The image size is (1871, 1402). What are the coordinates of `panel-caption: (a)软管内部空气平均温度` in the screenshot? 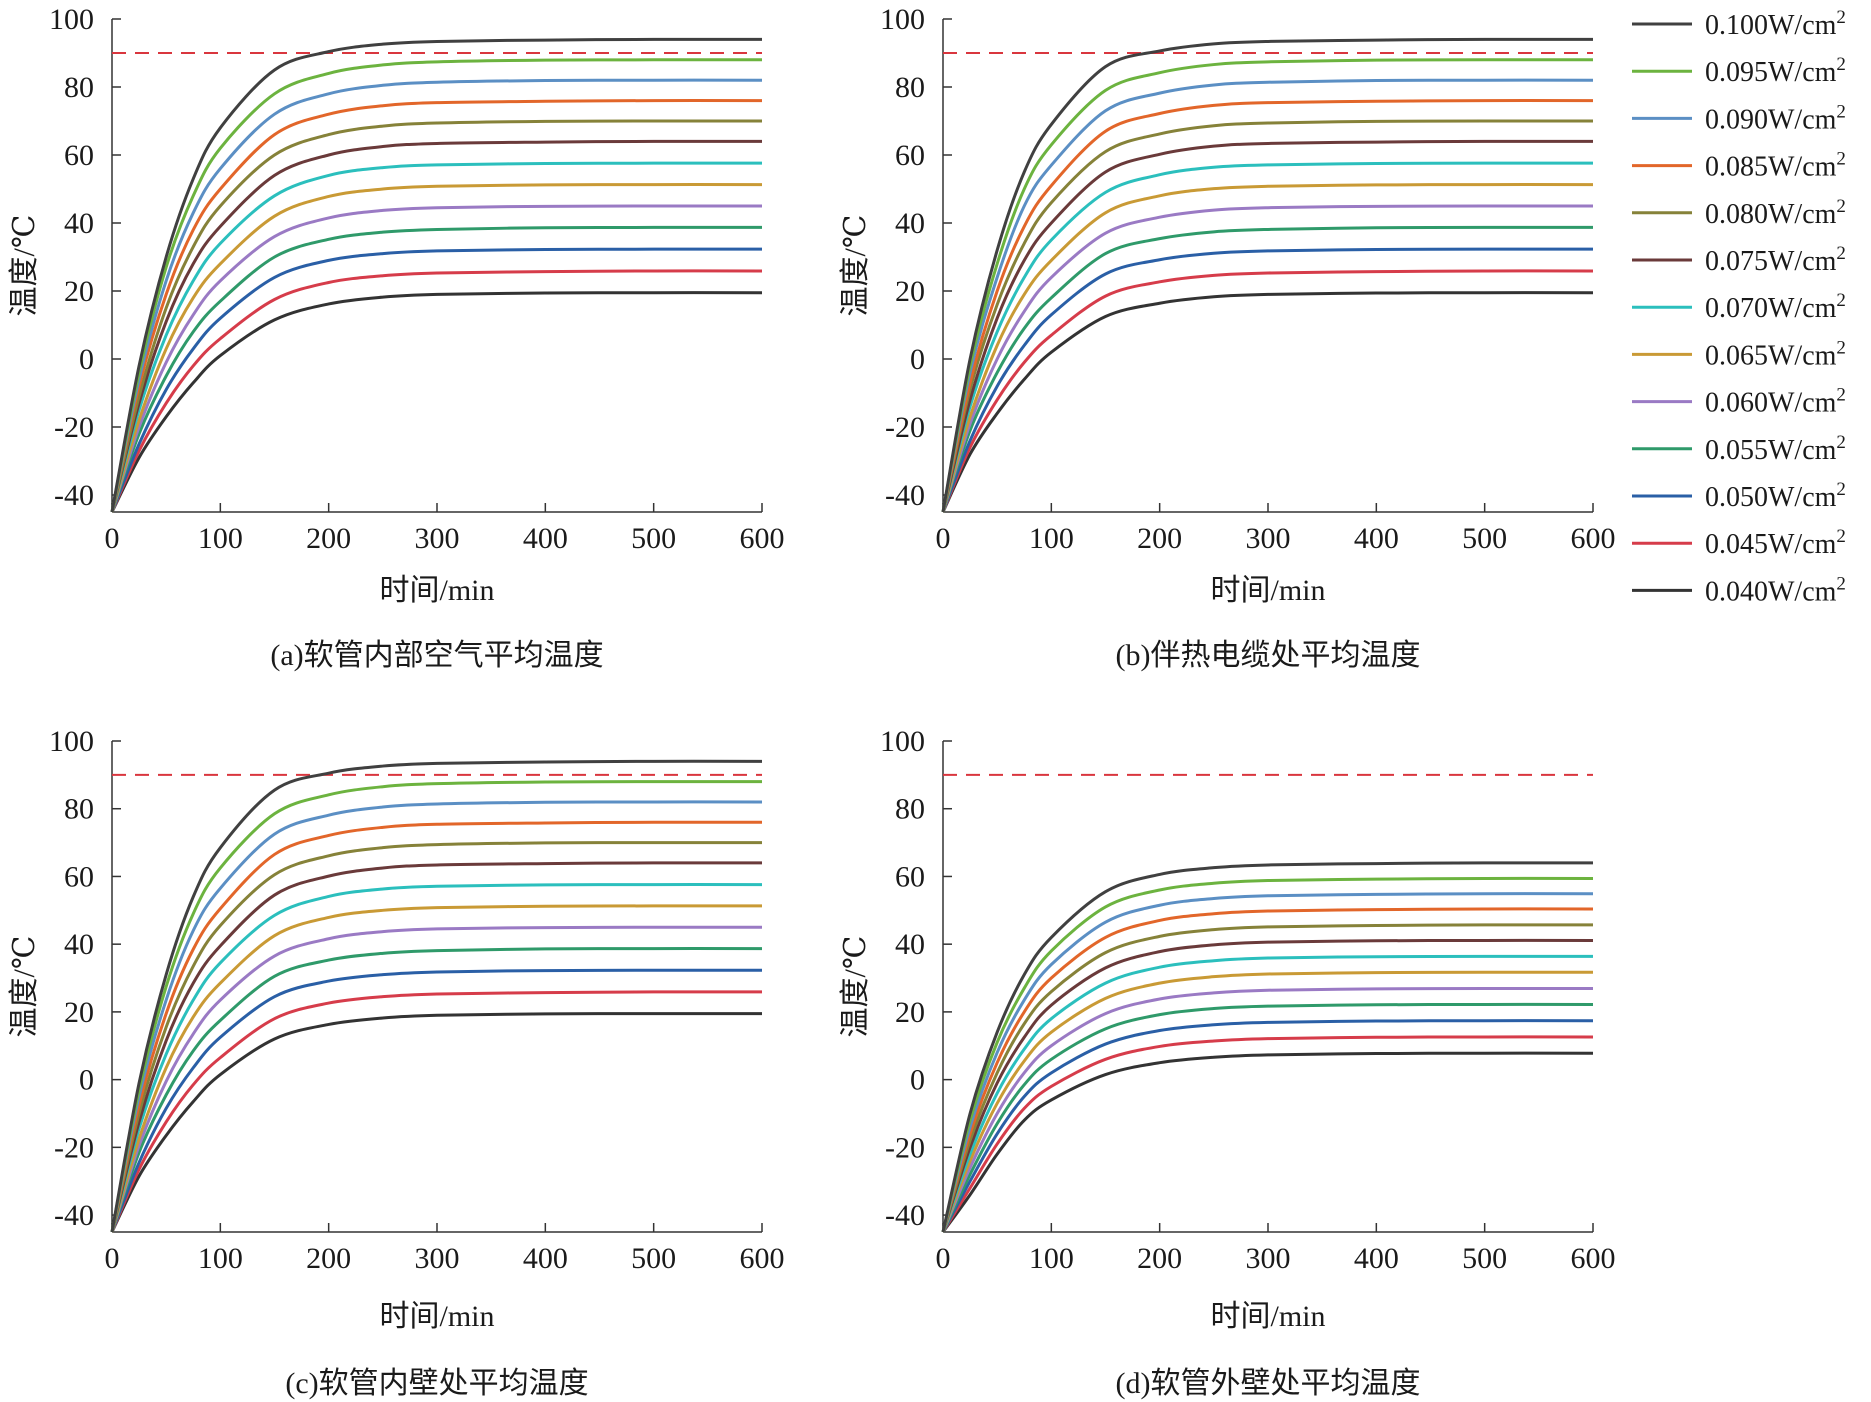 It's located at (436, 655).